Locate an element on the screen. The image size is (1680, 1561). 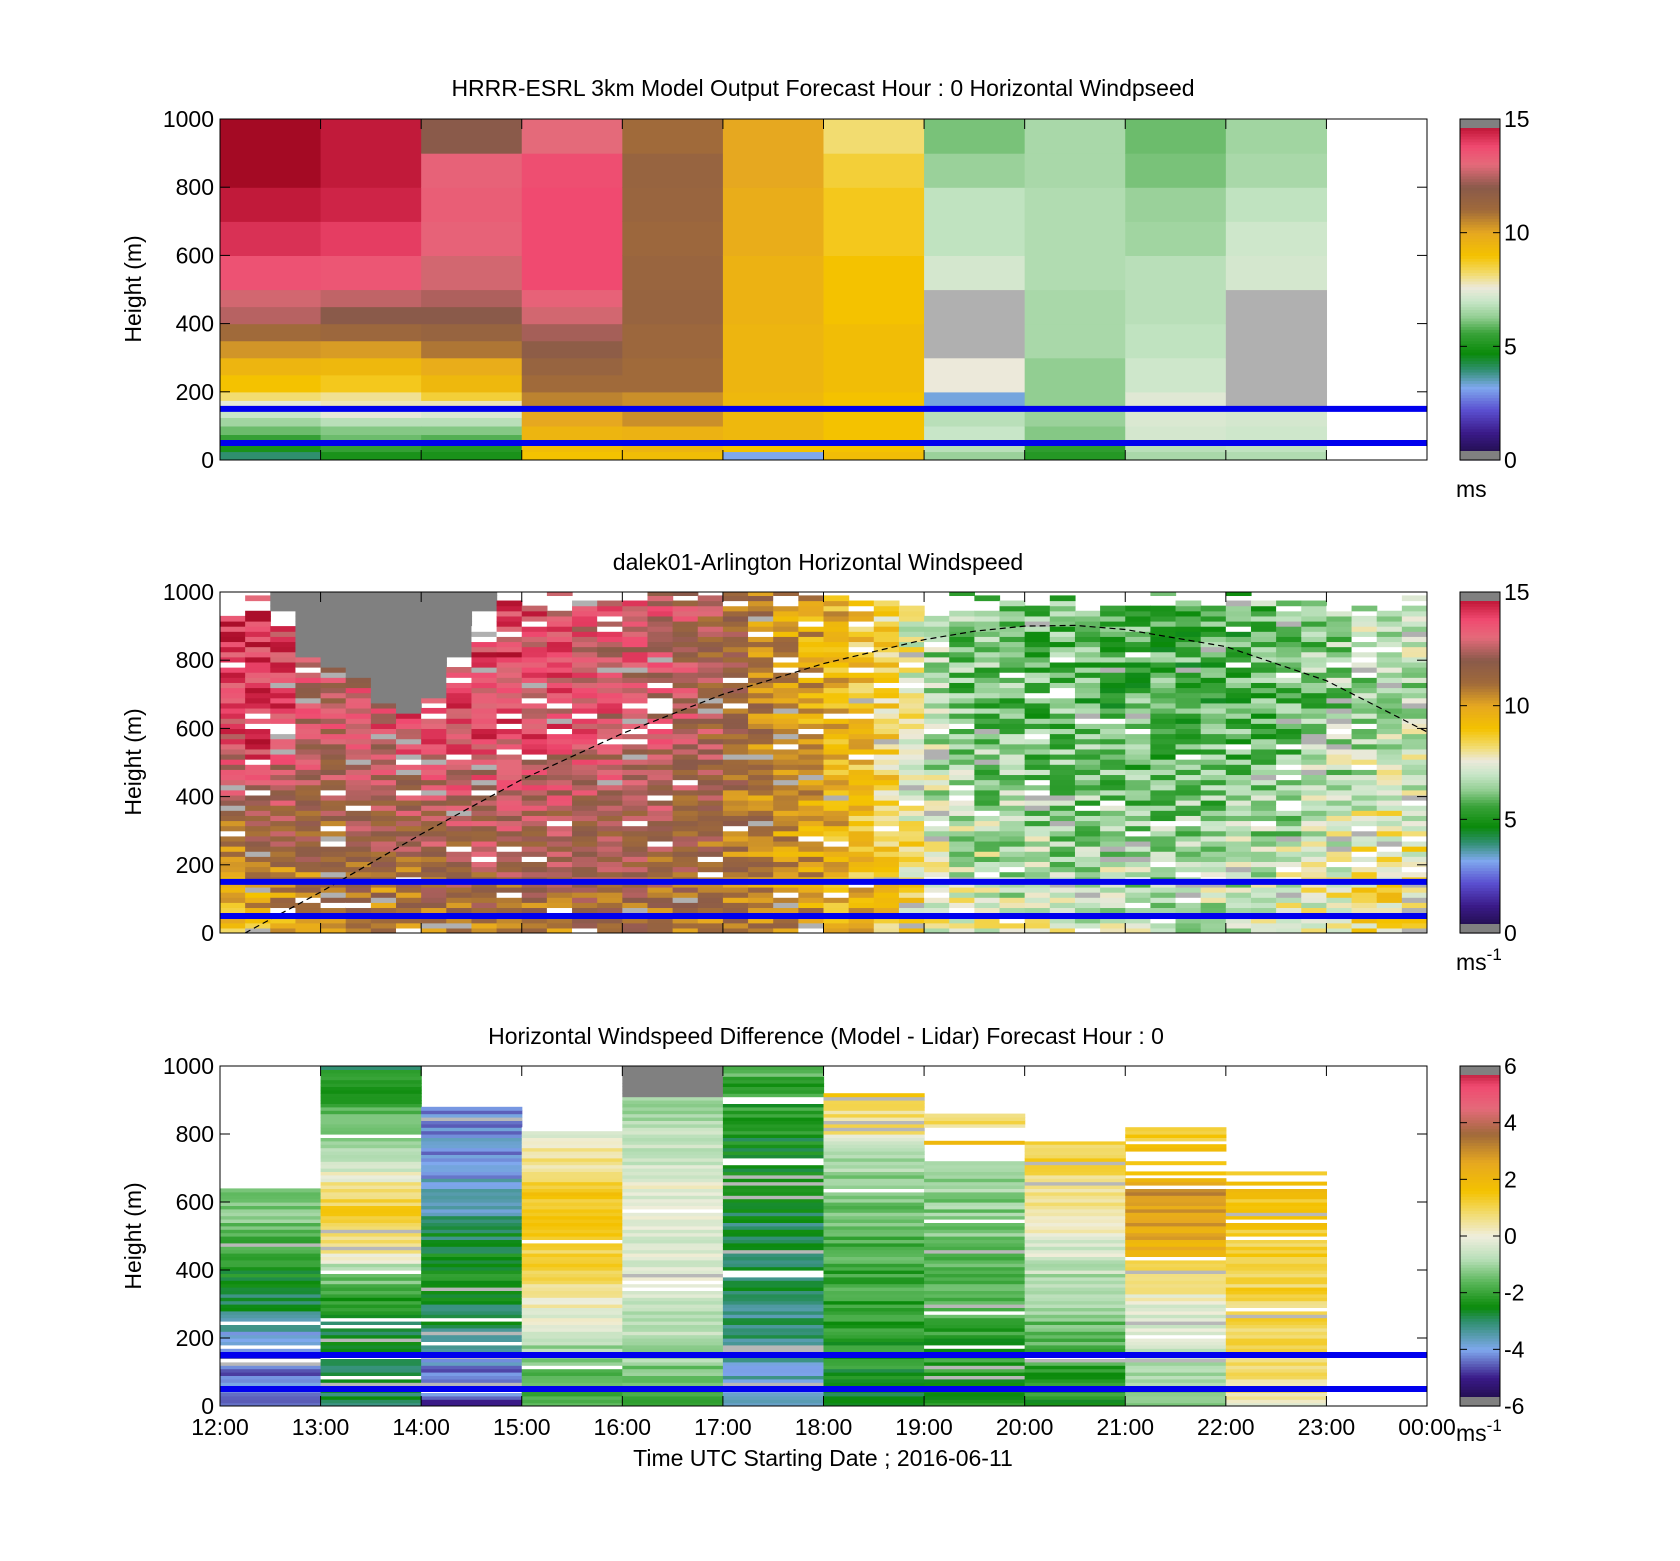
x-tick-label: 00:00 is located at coordinates (1427, 1427).